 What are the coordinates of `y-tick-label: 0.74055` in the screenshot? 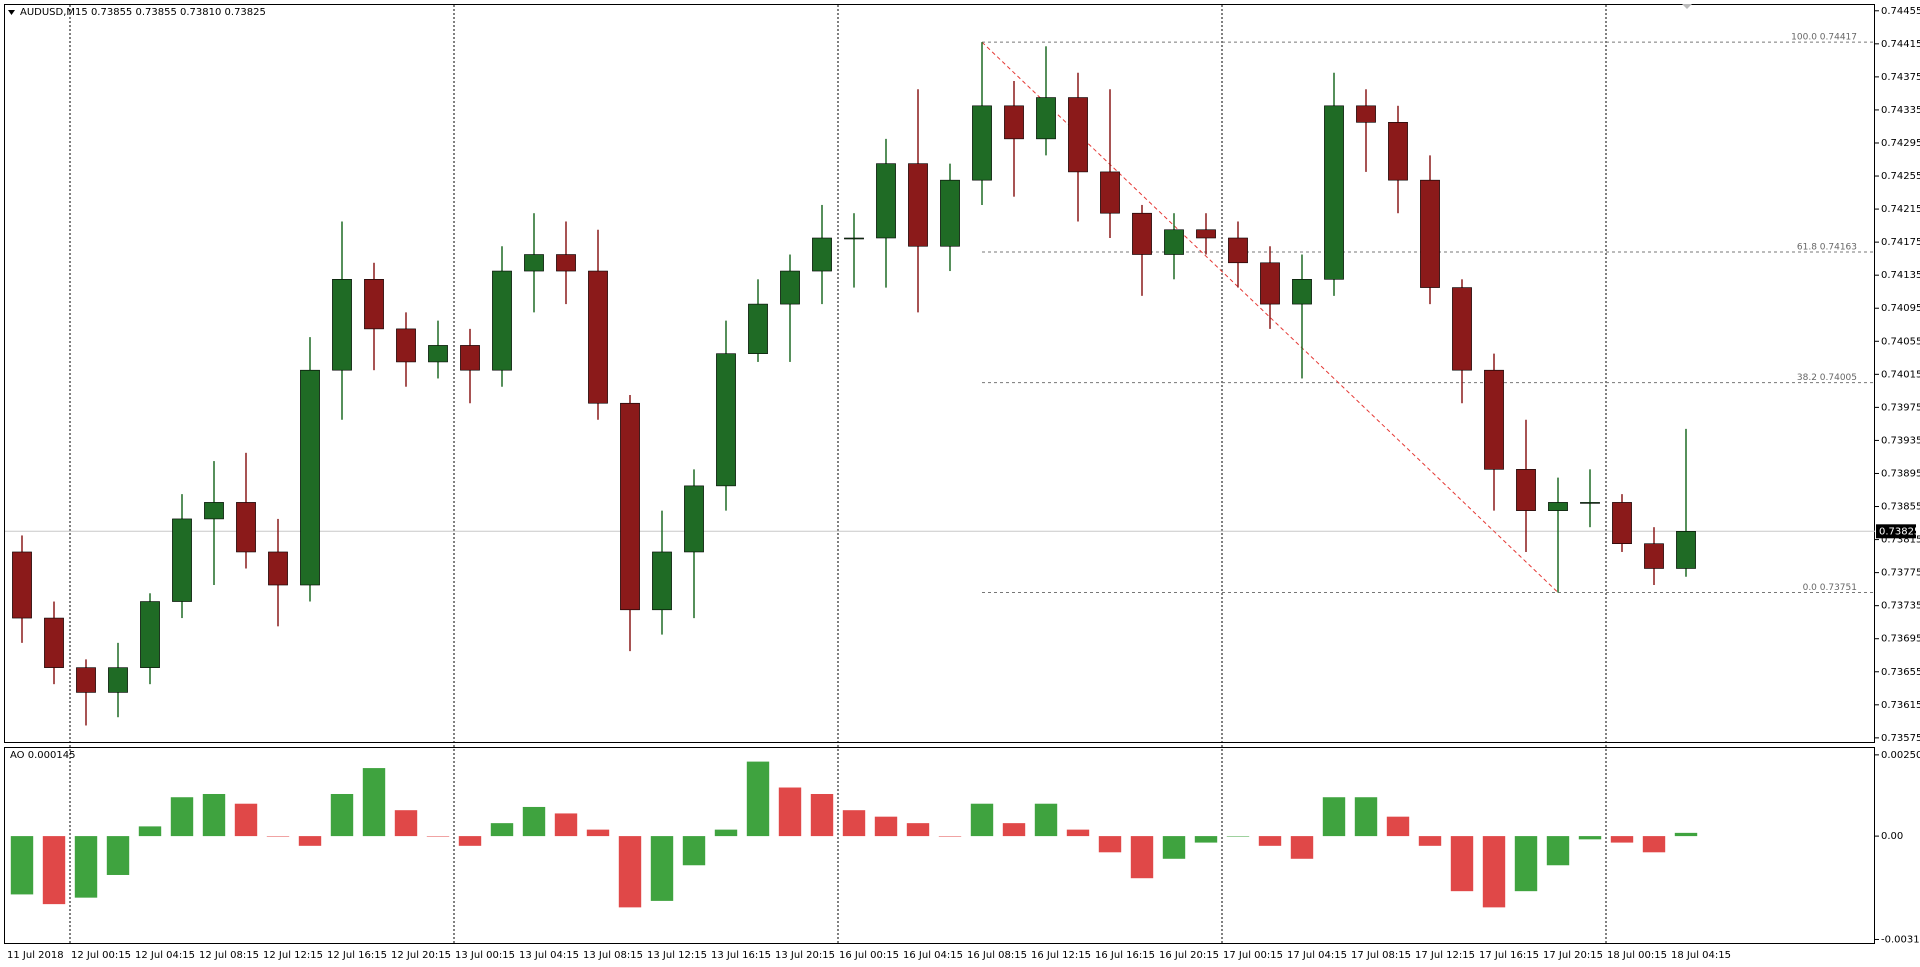 It's located at (1900, 341).